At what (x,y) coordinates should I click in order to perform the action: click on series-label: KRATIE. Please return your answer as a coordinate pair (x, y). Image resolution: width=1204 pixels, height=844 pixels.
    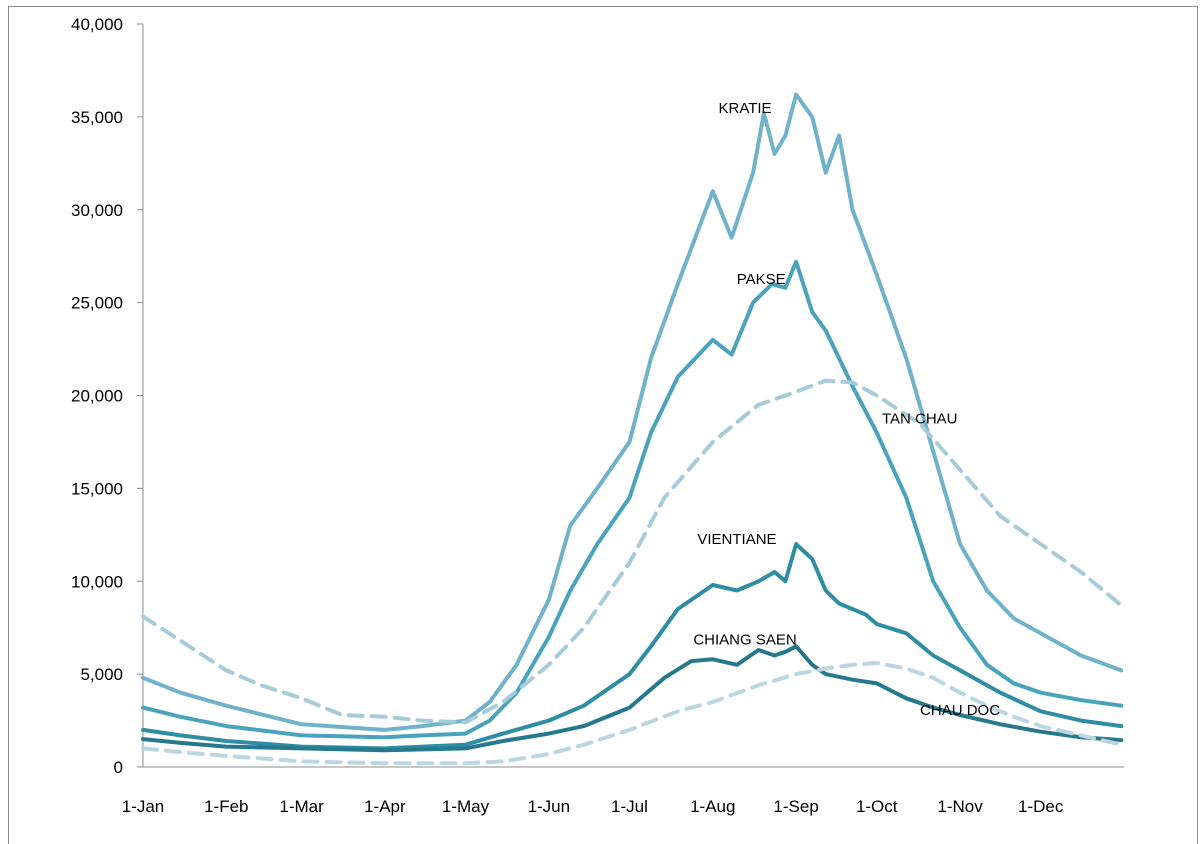
    Looking at the image, I should click on (744, 108).